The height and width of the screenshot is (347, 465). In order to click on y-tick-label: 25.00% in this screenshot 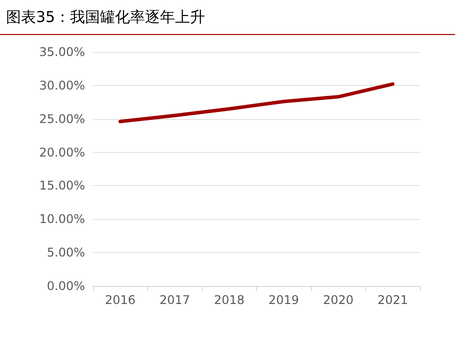, I will do `click(62, 119)`.